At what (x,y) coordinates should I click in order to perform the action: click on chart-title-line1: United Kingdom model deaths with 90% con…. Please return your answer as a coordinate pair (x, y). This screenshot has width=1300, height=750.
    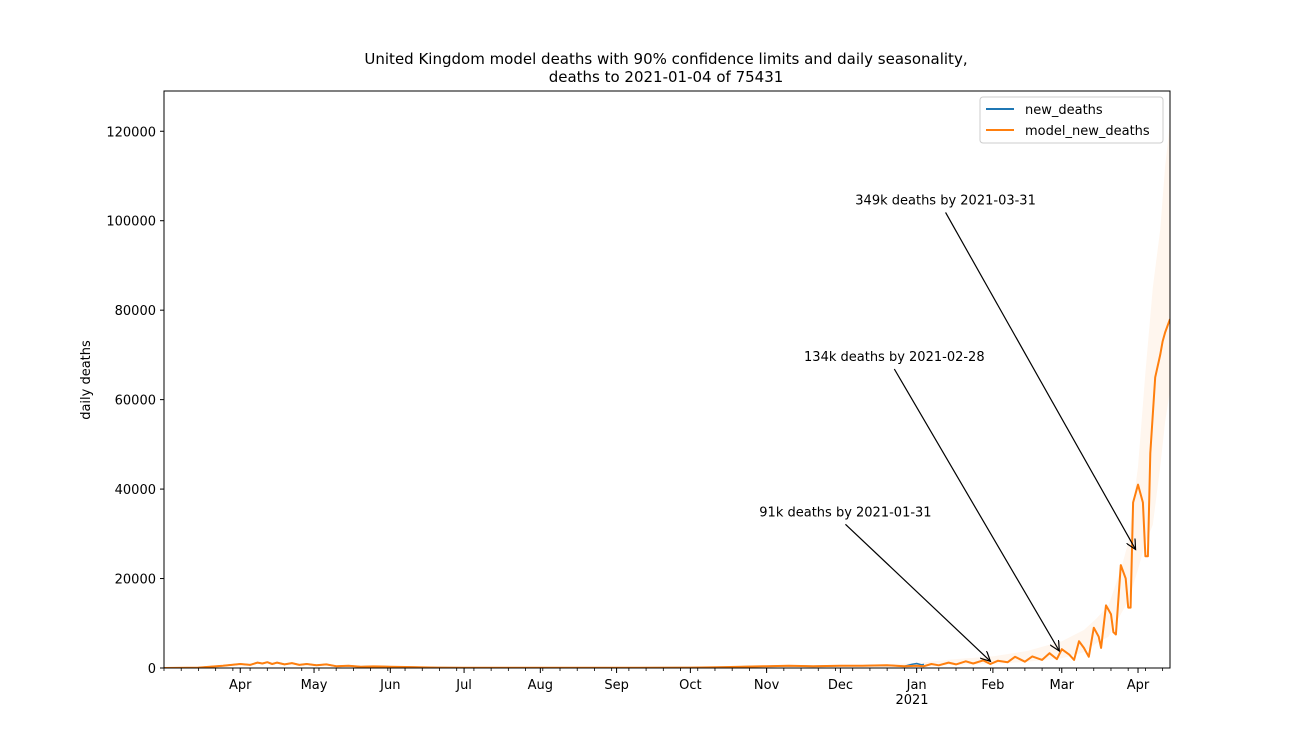
    Looking at the image, I should click on (665, 59).